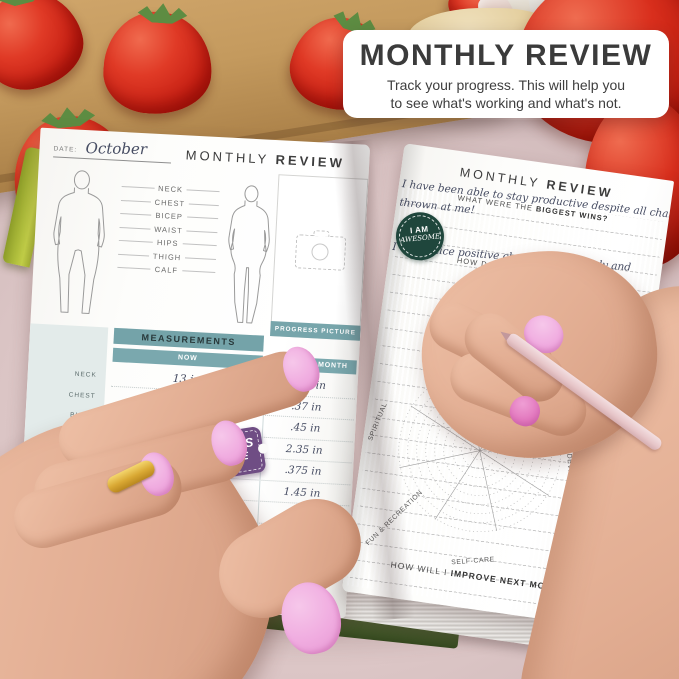 This screenshot has height=679, width=679. Describe the element at coordinates (473, 561) in the screenshot. I see `wheel-label: SELF-CARE` at that location.